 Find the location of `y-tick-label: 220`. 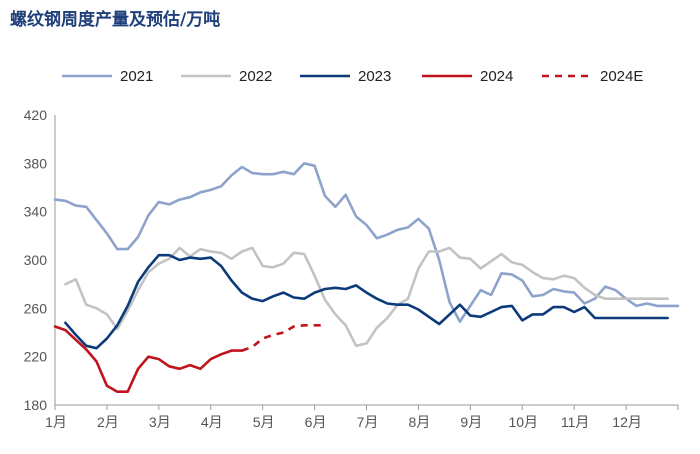

y-tick-label: 220 is located at coordinates (36, 357).